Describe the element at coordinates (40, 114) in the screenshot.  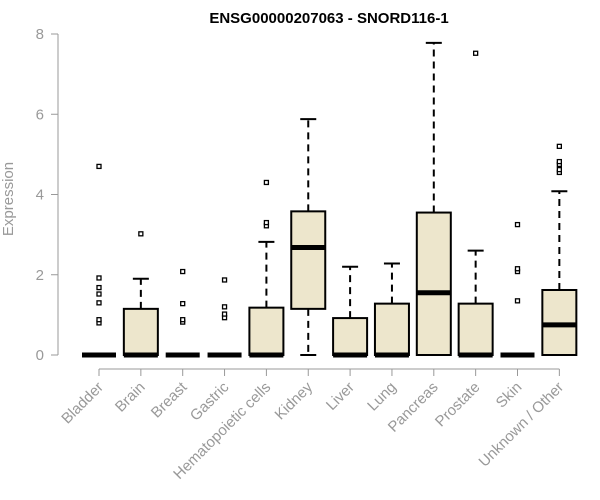
I see `y-tick-label: 6` at that location.